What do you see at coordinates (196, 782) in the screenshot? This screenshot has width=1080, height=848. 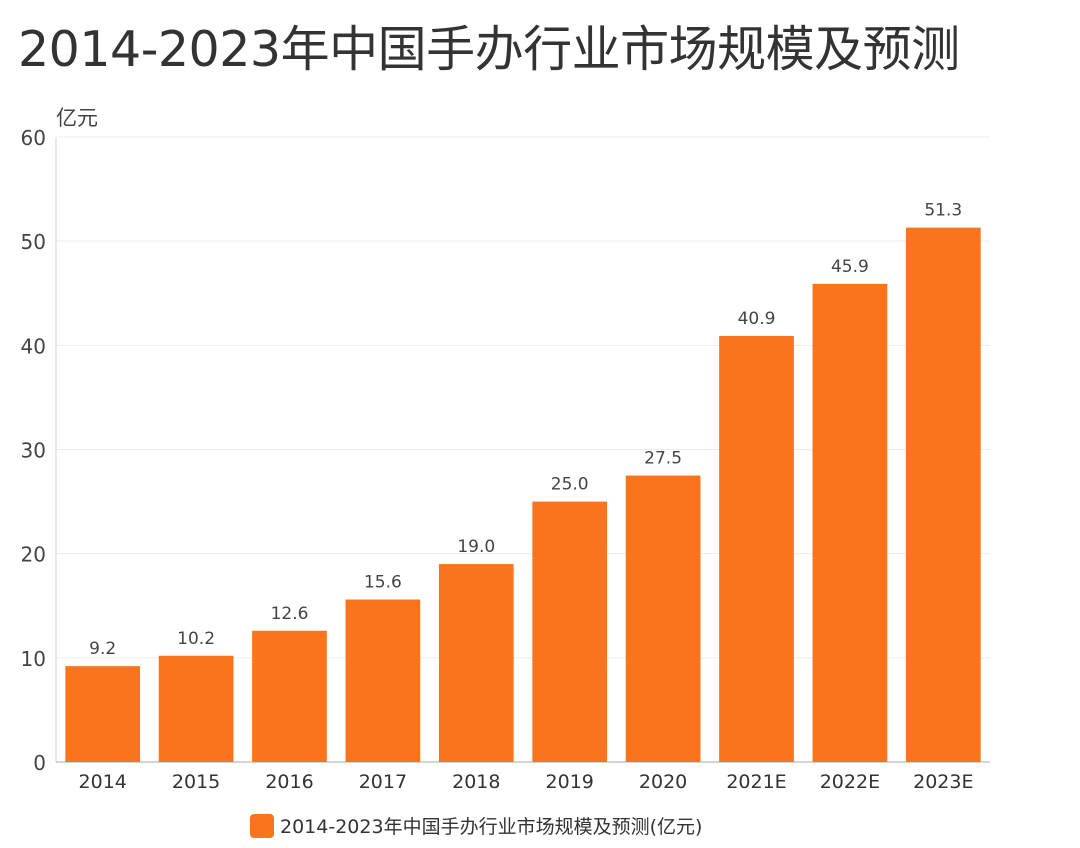 I see `x-tick-label: 2015` at bounding box center [196, 782].